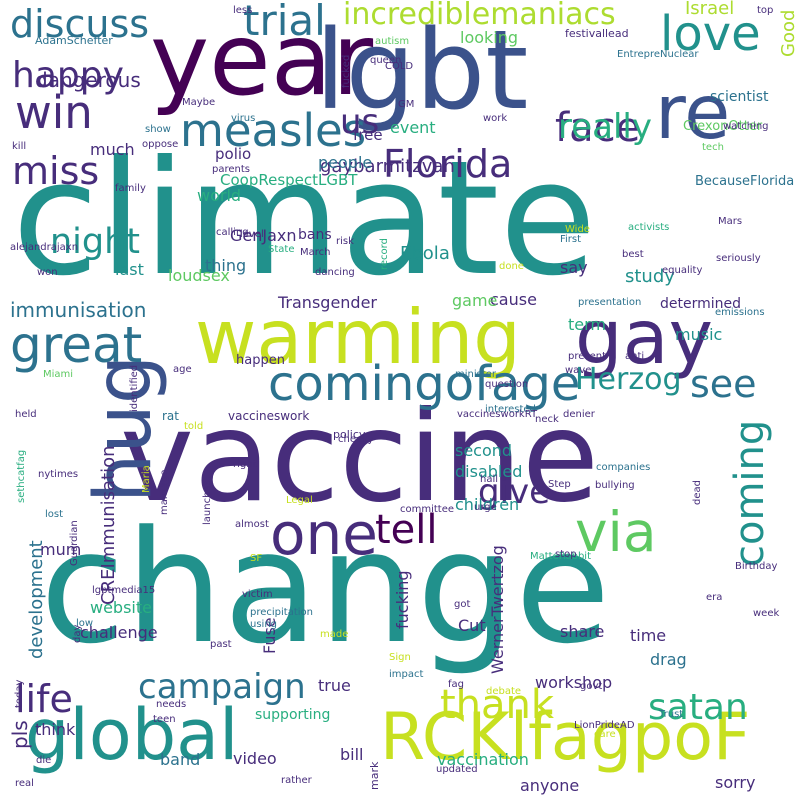  Describe the element at coordinates (514, 492) in the screenshot. I see `word-give: give` at that location.